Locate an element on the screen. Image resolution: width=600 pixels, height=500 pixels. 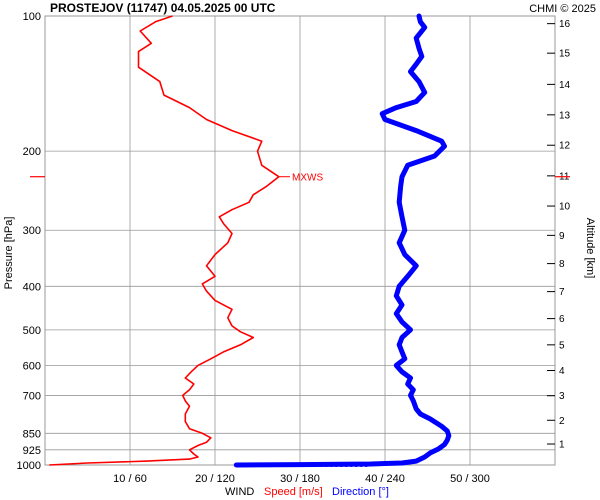
altitude-tick-label: 1 is located at coordinates (562, 445).